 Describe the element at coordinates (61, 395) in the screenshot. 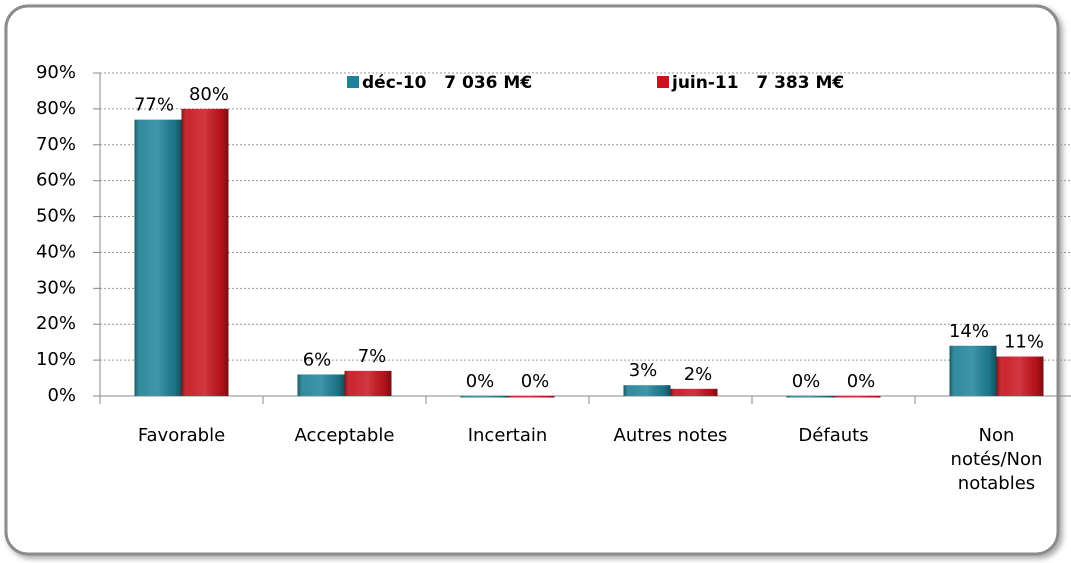

I see `y-tick-label: 0%` at that location.